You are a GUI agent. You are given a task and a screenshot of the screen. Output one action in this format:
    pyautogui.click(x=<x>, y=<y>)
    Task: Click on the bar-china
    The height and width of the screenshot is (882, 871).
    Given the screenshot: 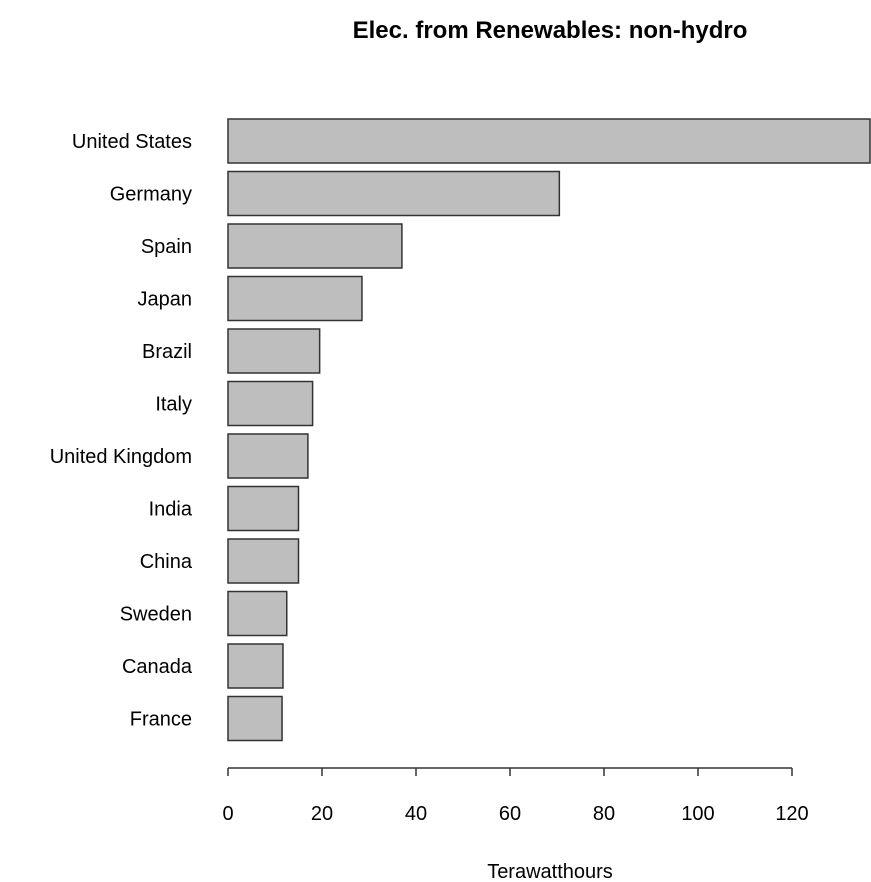 What is the action you would take?
    pyautogui.click(x=263, y=561)
    